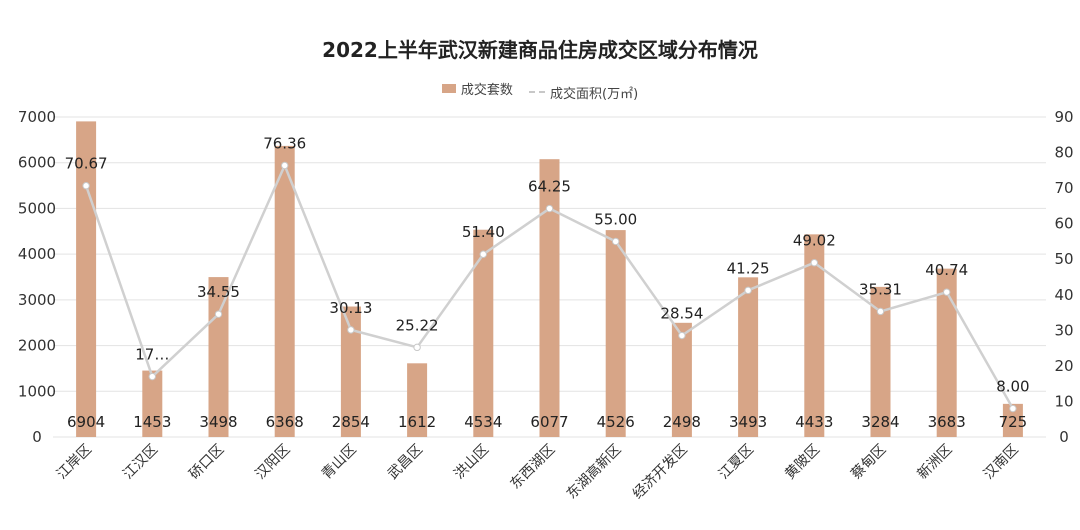 The width and height of the screenshot is (1080, 530). I want to click on bar-data-label: 4433, so click(814, 422).